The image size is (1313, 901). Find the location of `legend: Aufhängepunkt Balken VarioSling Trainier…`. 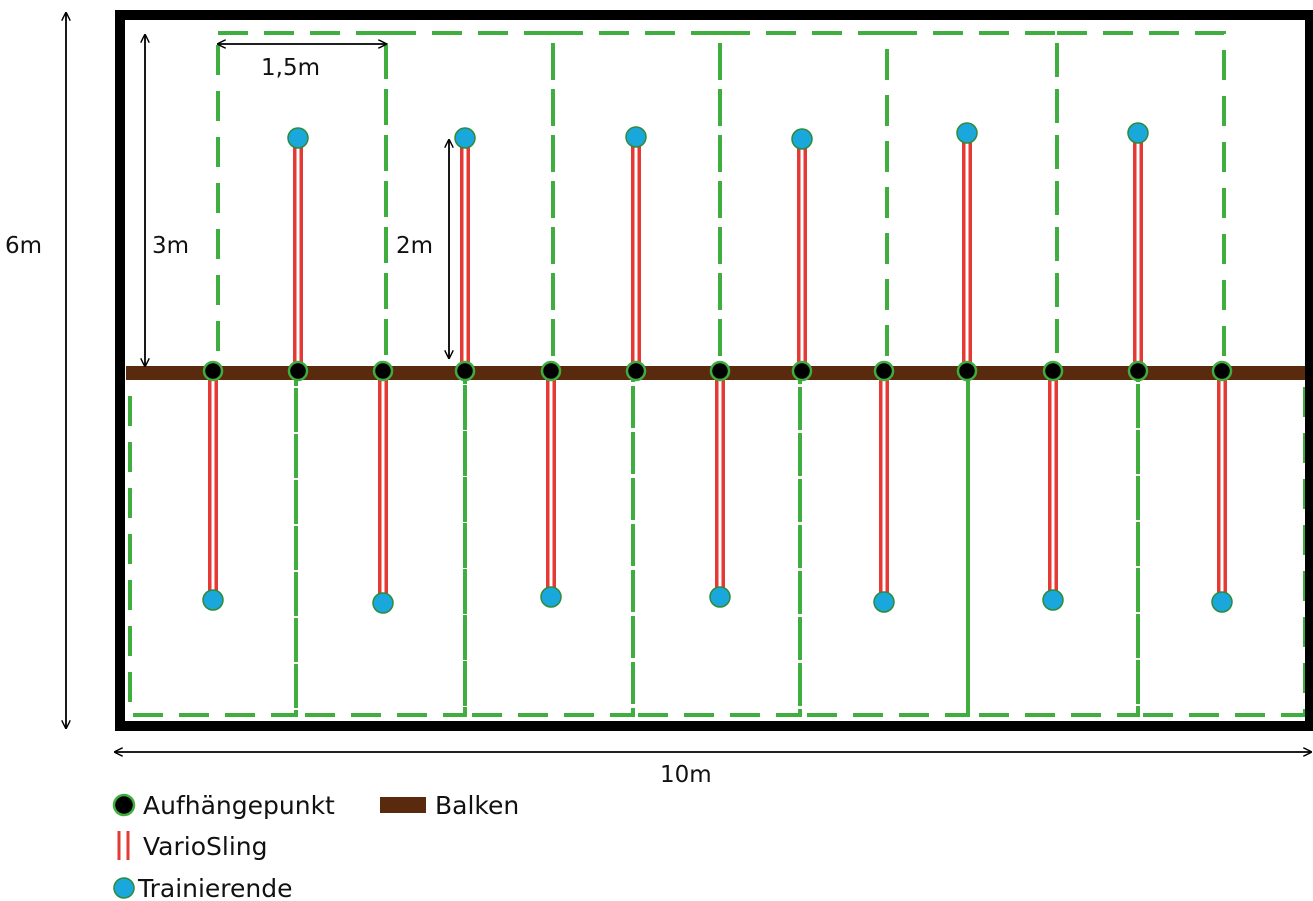

legend: Aufhängepunkt Balken VarioSling Trainier… is located at coordinates (315, 846).